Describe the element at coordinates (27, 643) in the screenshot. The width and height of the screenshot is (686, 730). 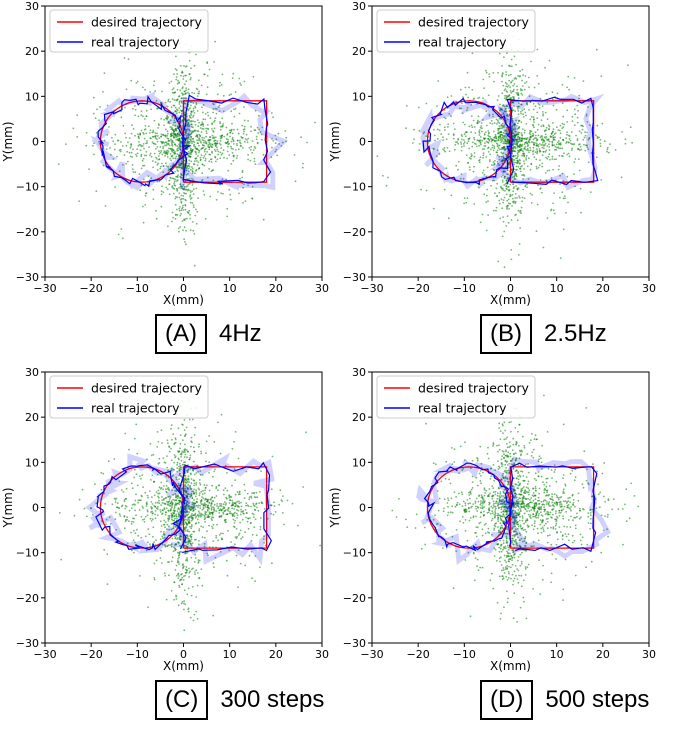
I see `y-tick-label: −30` at that location.